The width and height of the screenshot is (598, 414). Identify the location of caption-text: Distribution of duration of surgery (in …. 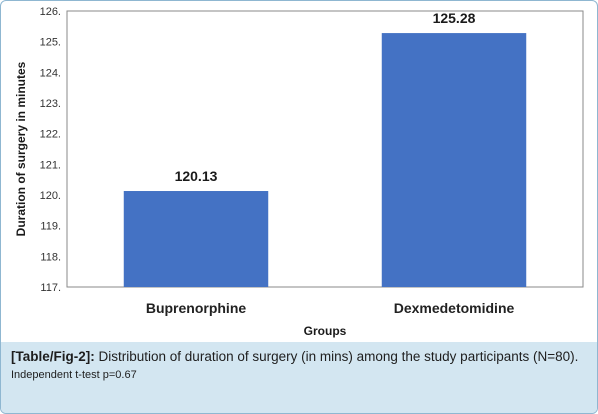
(338, 356).